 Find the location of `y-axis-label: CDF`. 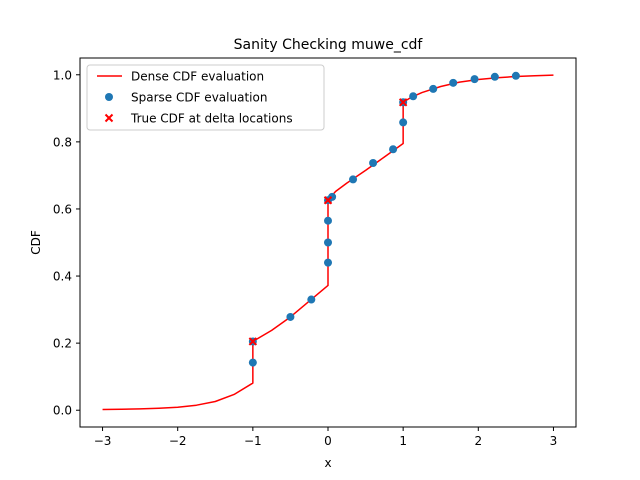

y-axis-label: CDF is located at coordinates (36, 242).